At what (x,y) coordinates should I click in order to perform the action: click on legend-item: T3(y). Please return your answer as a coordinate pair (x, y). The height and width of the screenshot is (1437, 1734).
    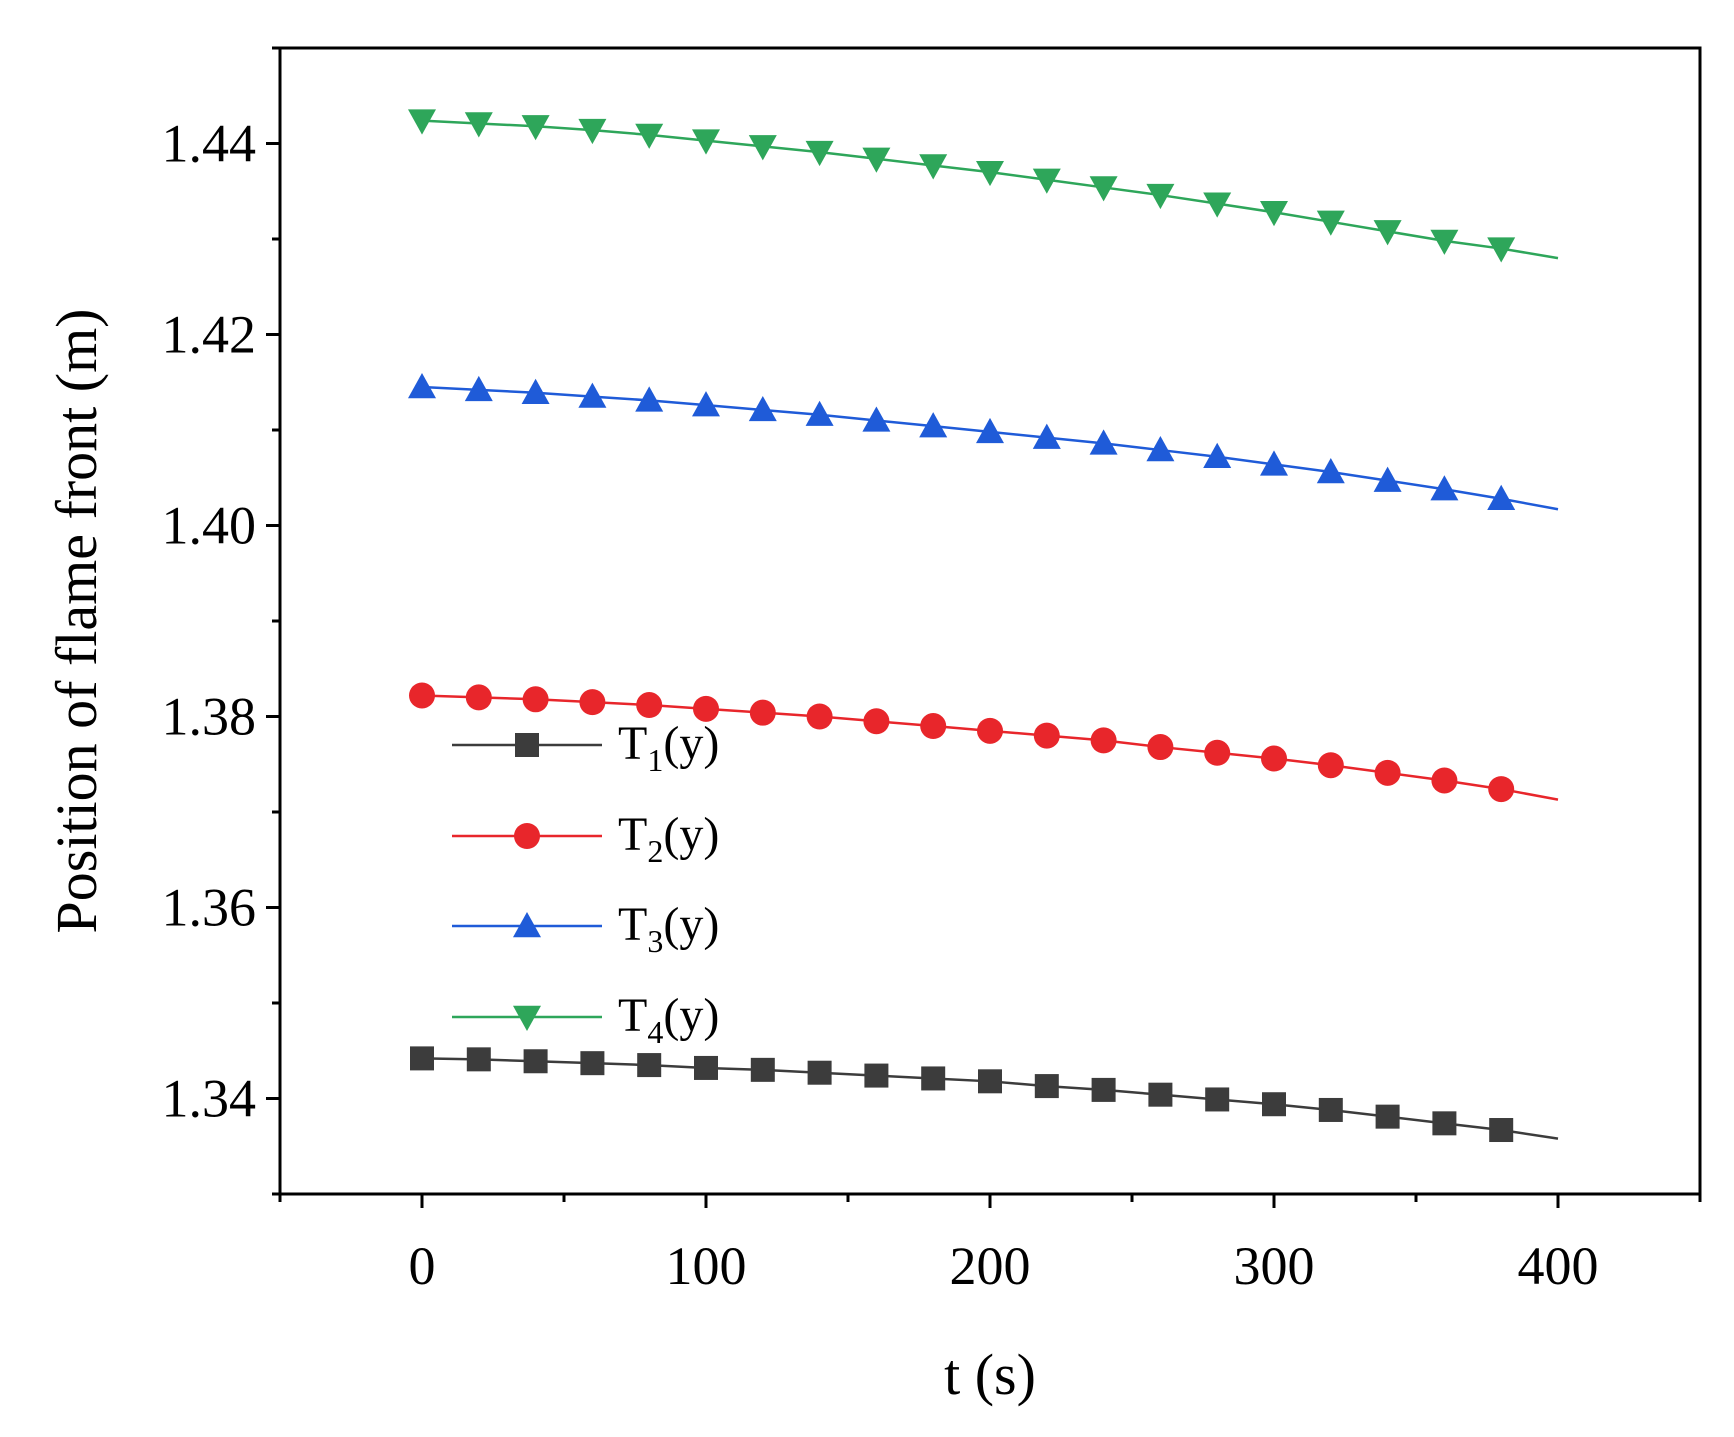
    Looking at the image, I should click on (585, 928).